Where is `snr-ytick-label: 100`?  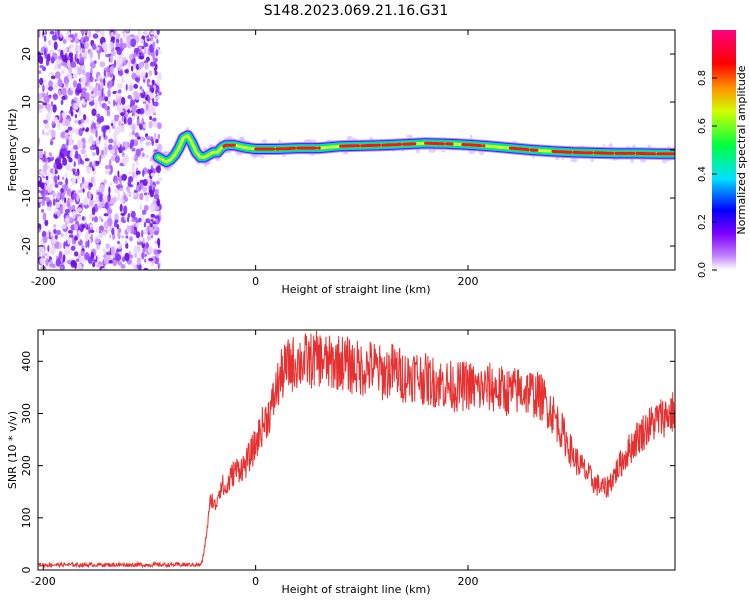
snr-ytick-label: 100 is located at coordinates (26, 517).